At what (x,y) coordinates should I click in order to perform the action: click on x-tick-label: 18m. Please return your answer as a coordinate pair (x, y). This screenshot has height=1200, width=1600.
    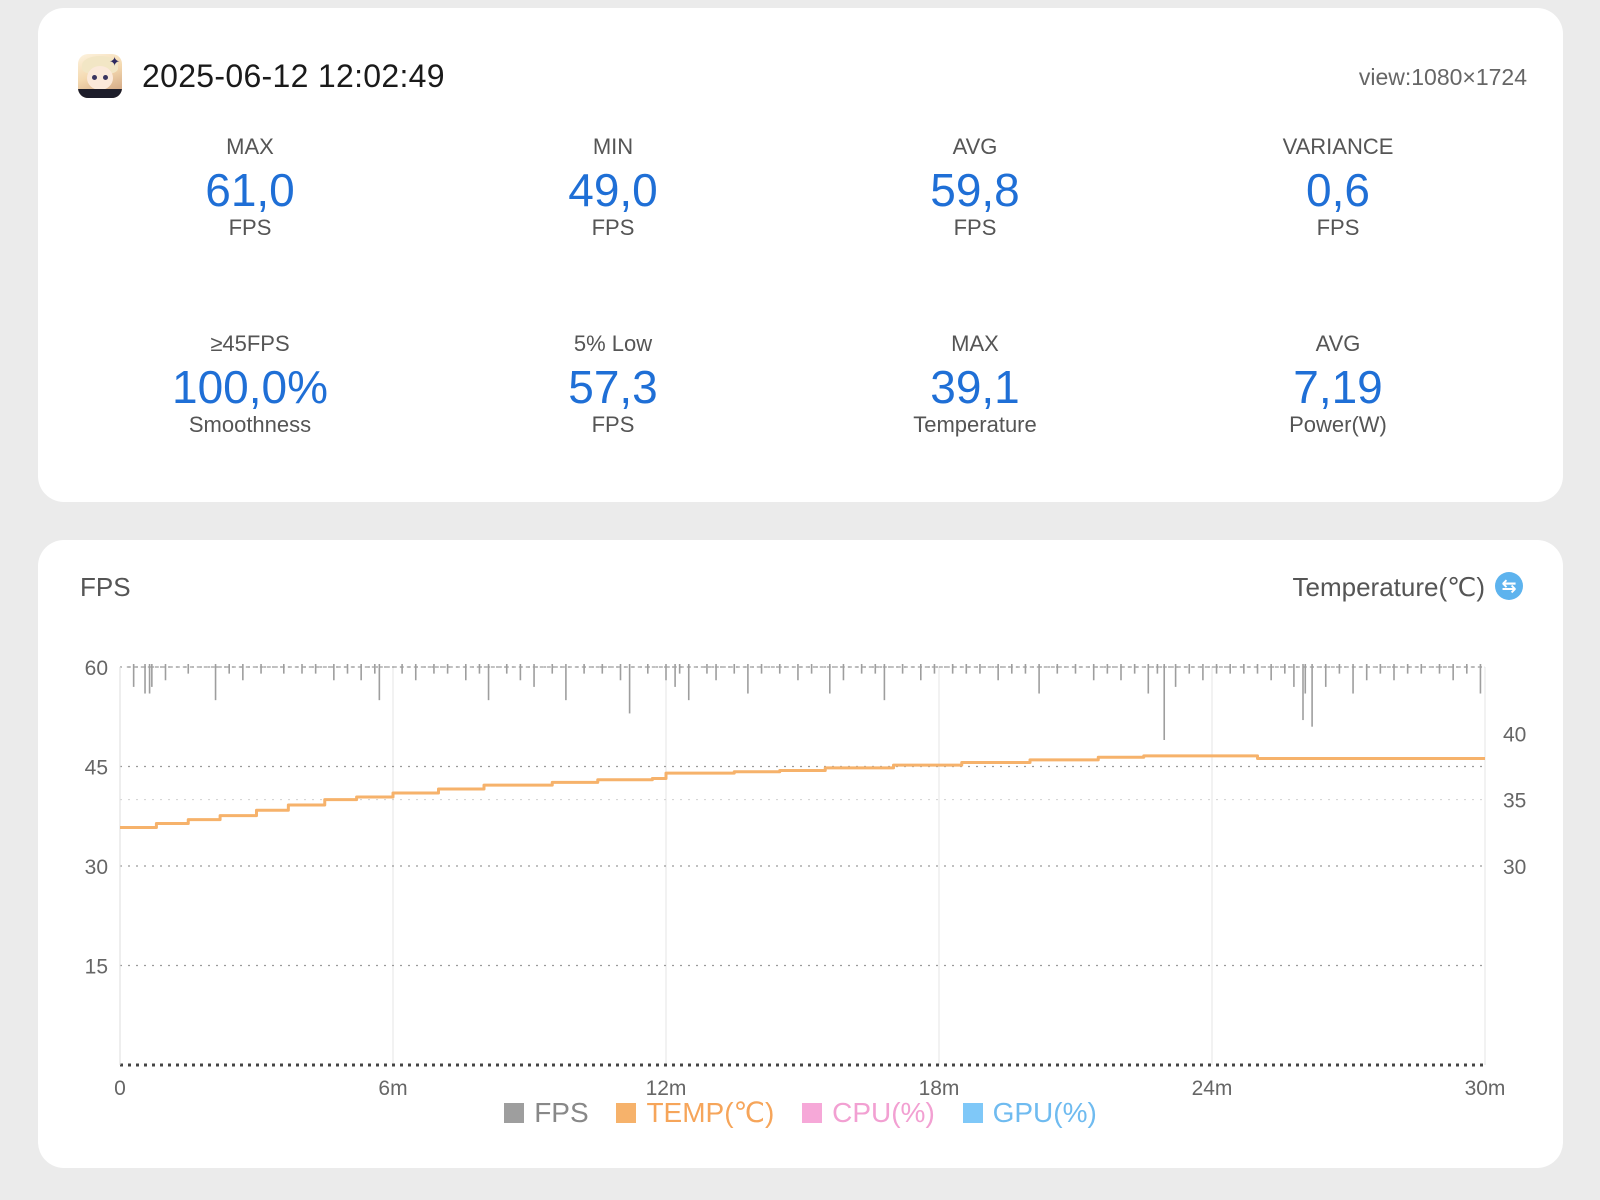
    Looking at the image, I should click on (939, 1088).